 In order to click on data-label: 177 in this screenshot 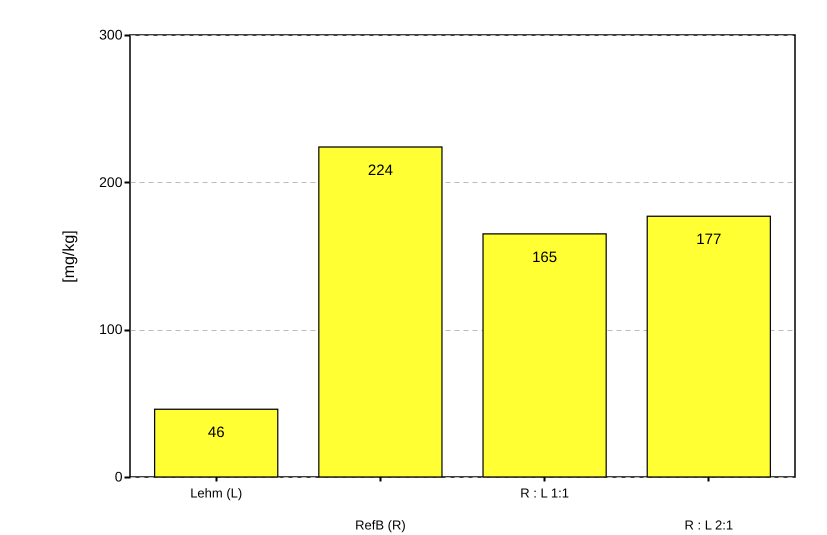, I will do `click(709, 239)`.